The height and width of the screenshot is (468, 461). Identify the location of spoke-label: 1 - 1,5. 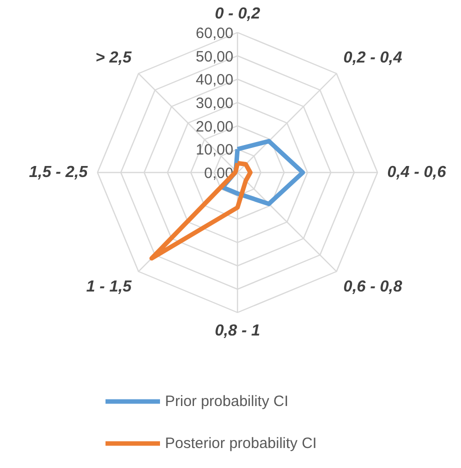
(109, 287).